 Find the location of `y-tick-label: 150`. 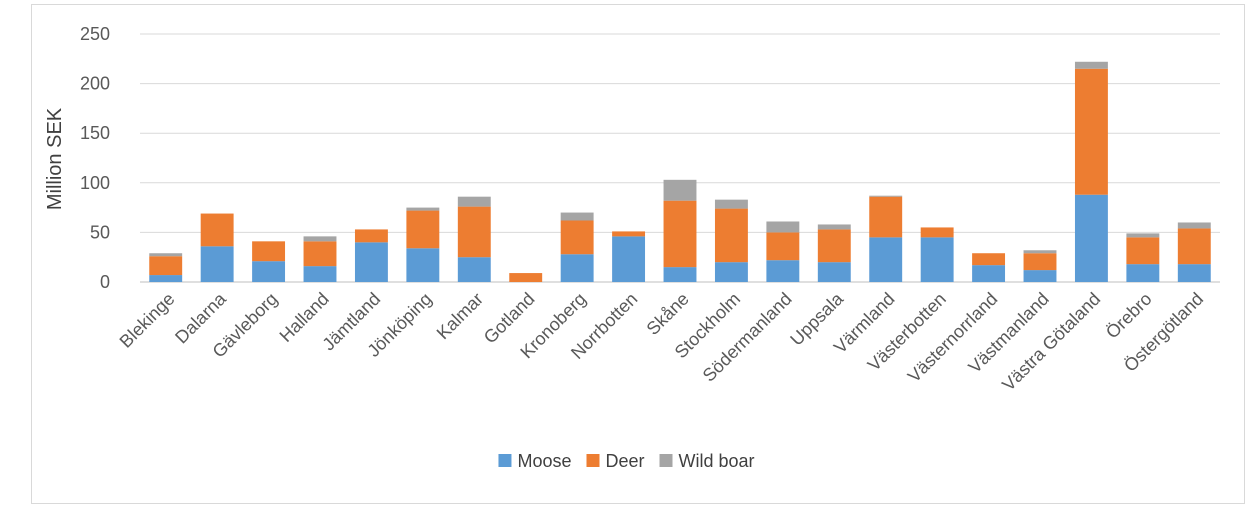

y-tick-label: 150 is located at coordinates (95, 133).